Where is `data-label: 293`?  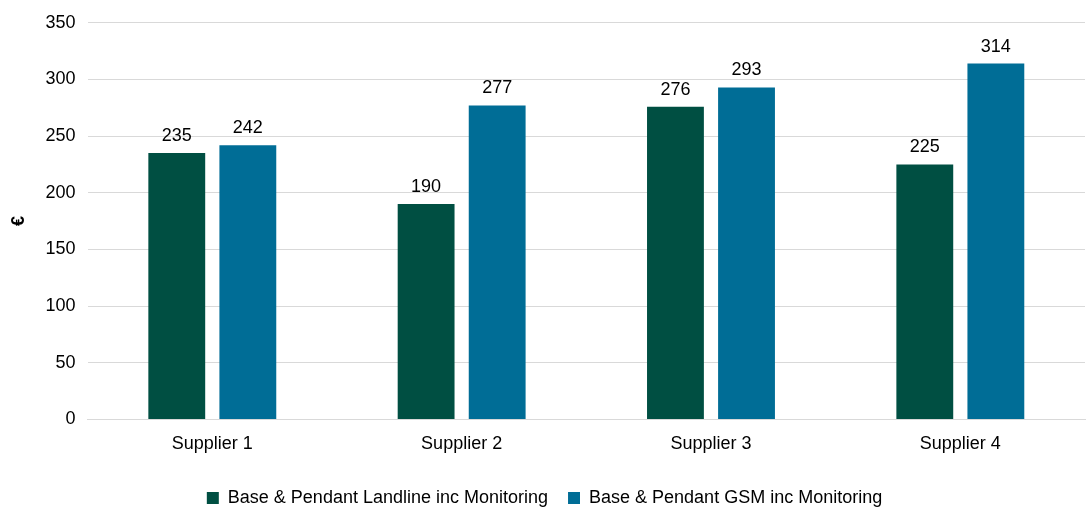
data-label: 293 is located at coordinates (746, 69).